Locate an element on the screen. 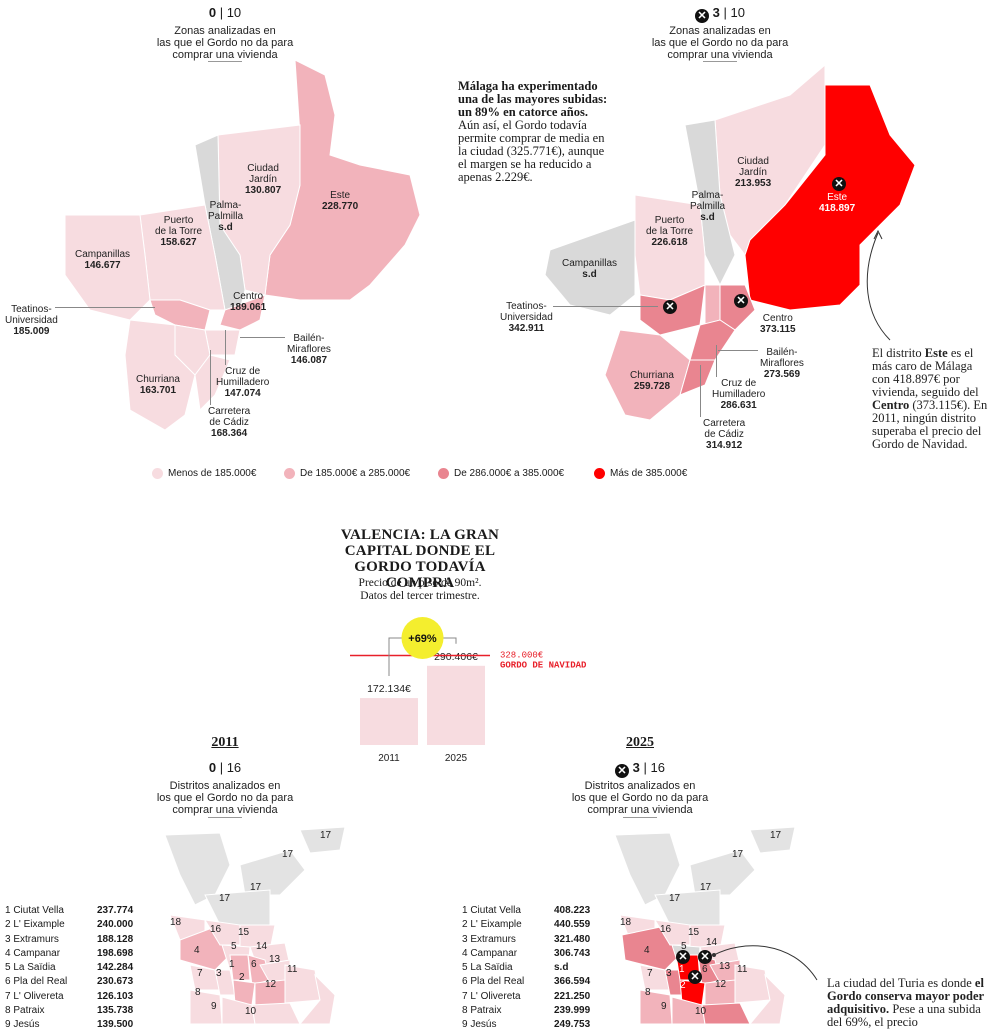  district-number-1: 1 is located at coordinates (682, 969).